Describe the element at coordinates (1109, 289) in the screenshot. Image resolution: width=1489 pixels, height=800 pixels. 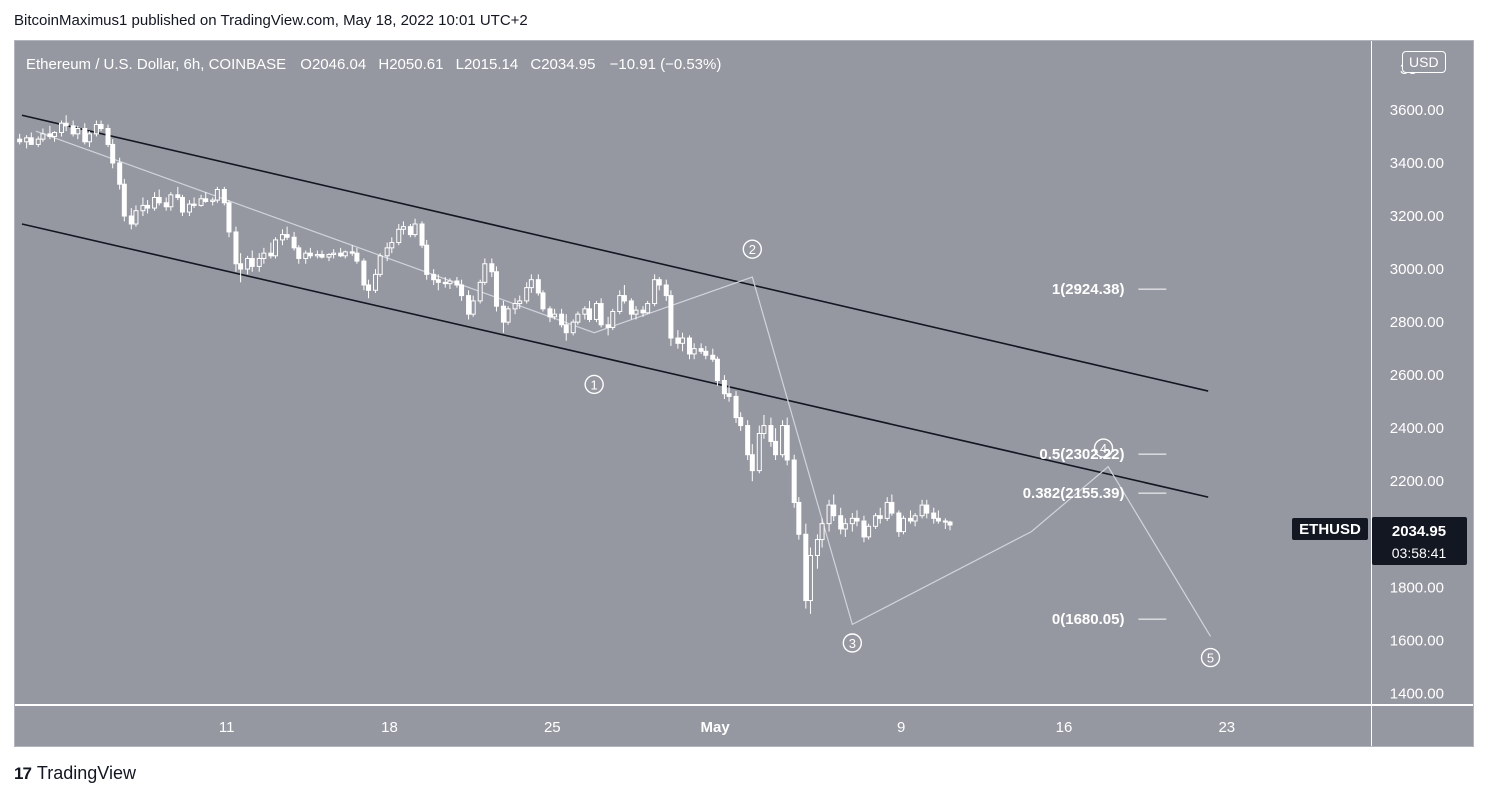
I see `fib-level: 1(2924.38)` at that location.